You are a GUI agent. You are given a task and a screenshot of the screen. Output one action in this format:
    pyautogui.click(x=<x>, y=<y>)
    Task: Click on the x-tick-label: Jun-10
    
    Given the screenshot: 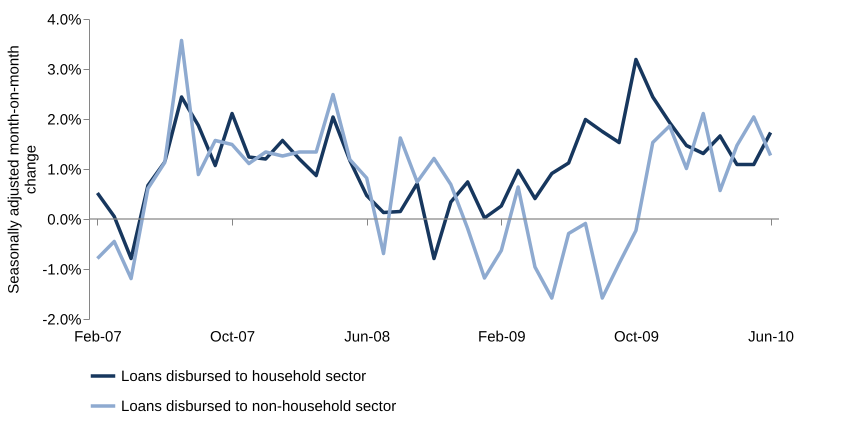 What is the action you would take?
    pyautogui.click(x=771, y=337)
    